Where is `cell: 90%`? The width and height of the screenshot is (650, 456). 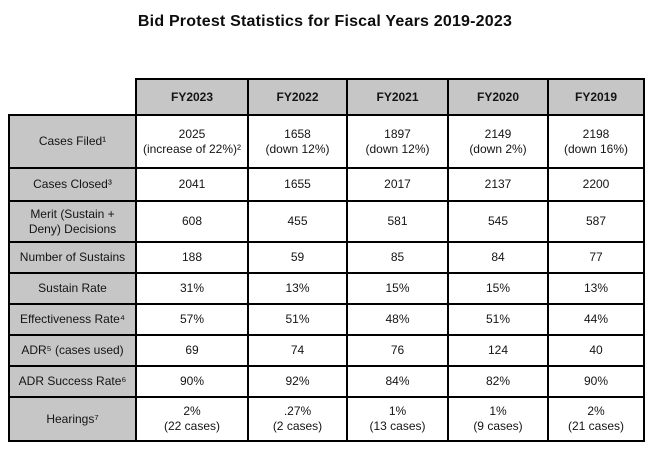 cell: 90% is located at coordinates (596, 381).